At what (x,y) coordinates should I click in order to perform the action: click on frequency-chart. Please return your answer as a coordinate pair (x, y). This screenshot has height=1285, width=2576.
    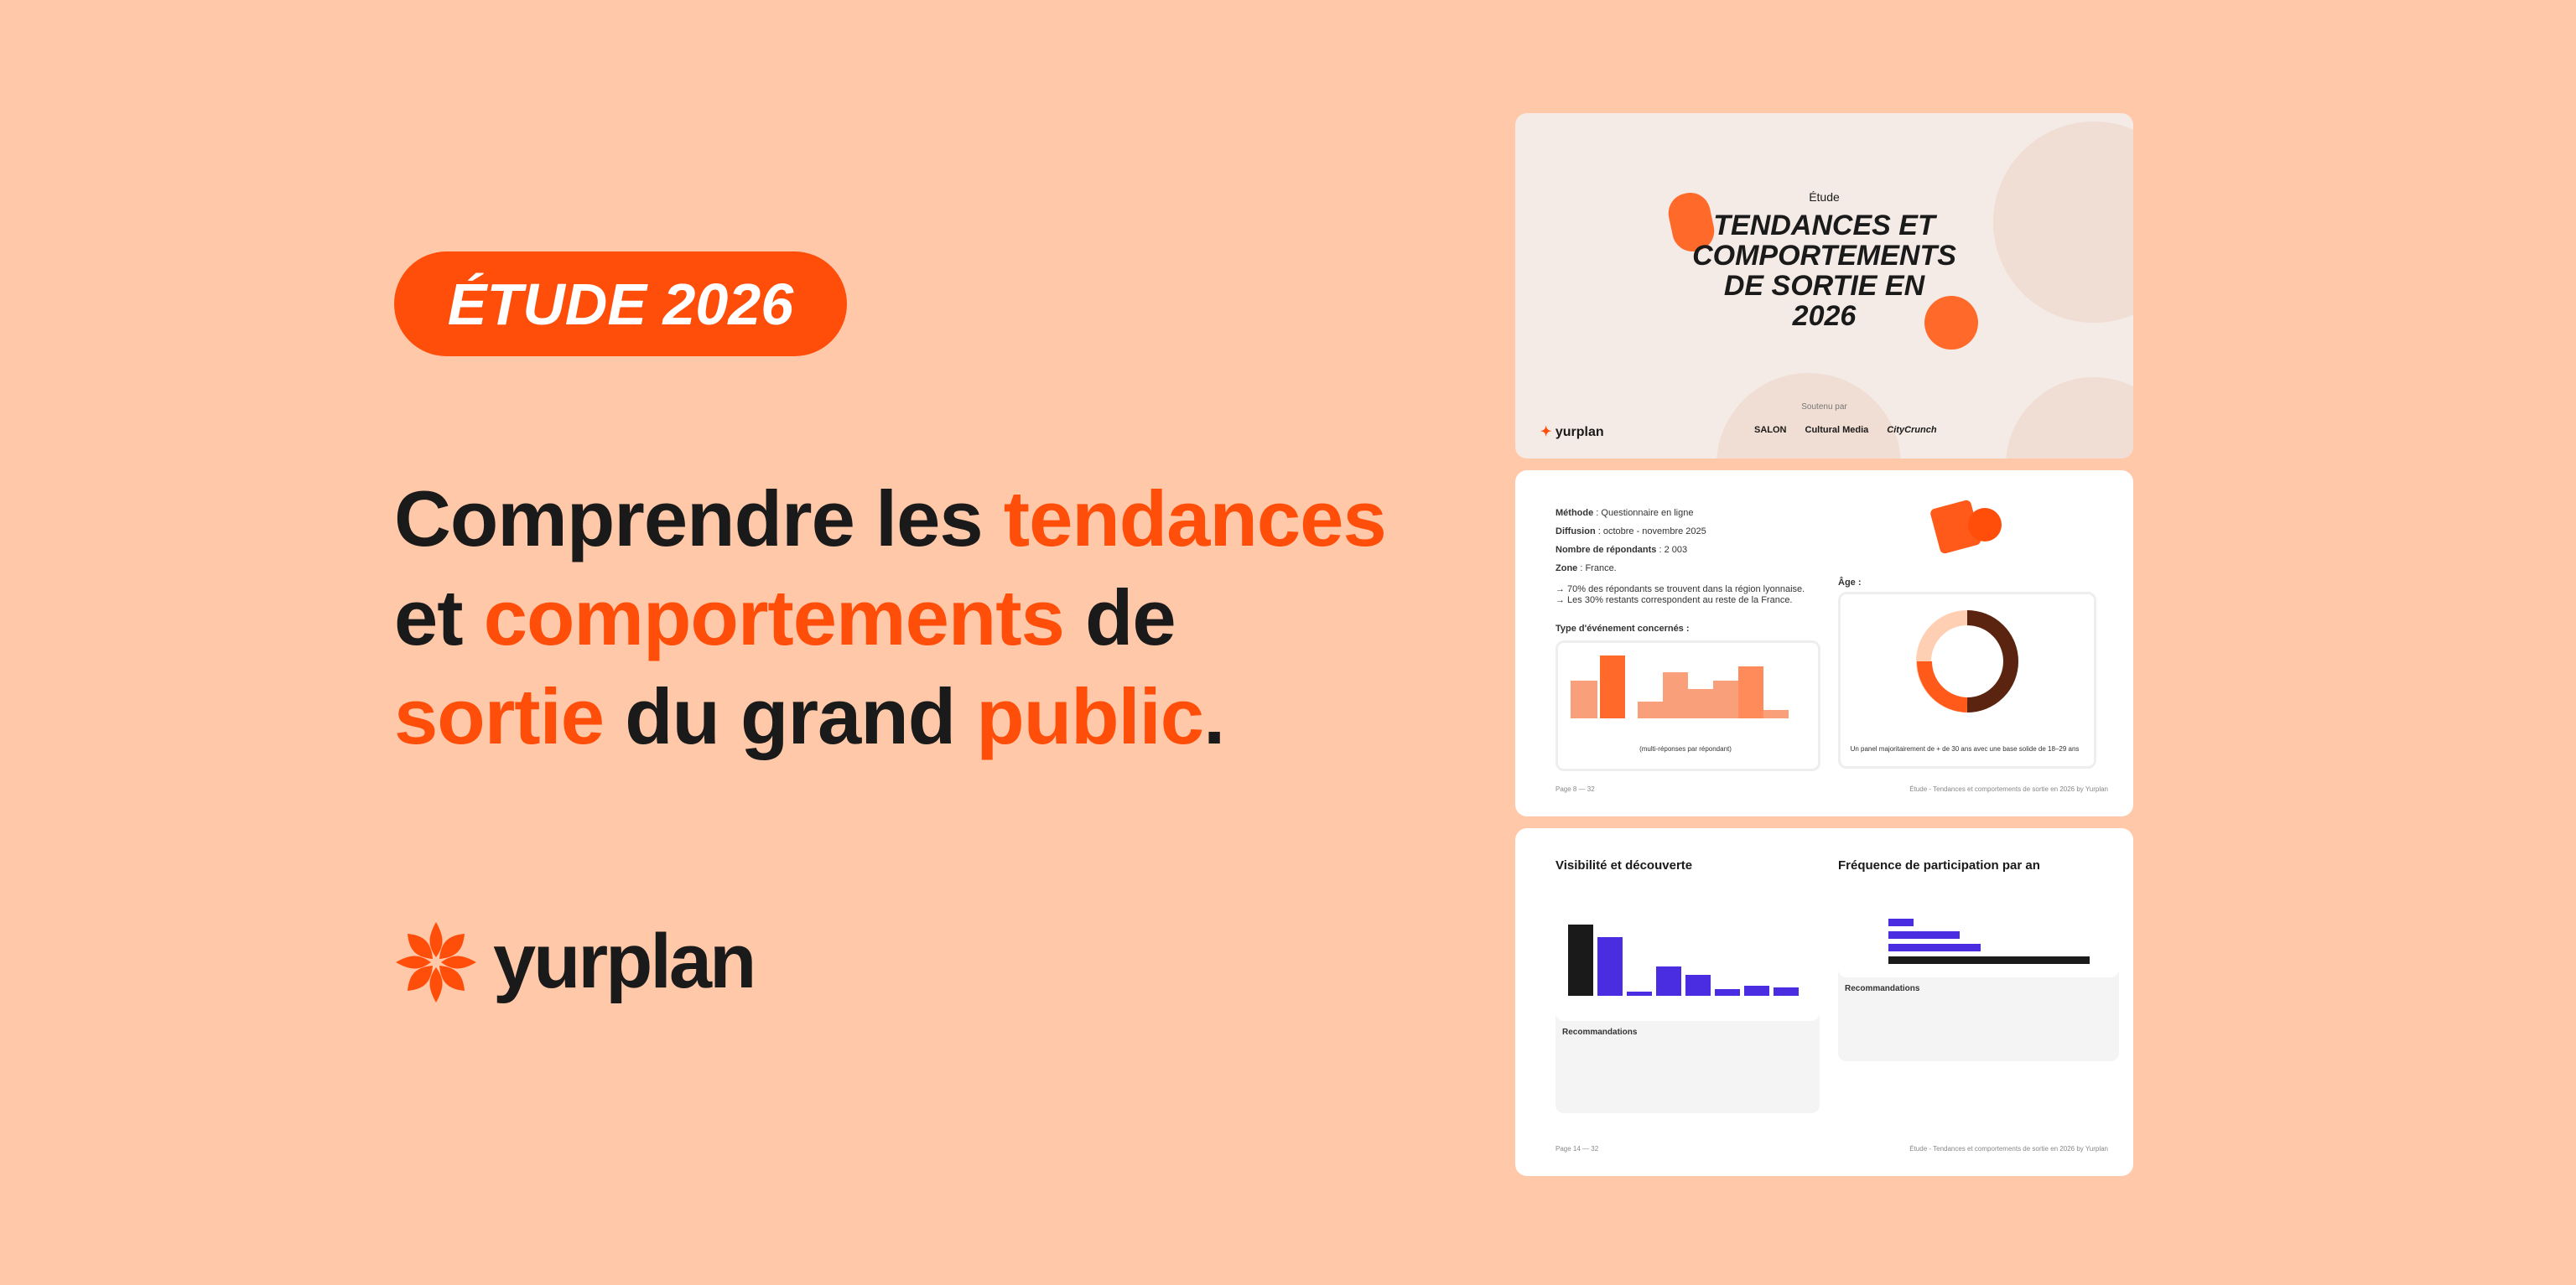
    Looking at the image, I should click on (1978, 939).